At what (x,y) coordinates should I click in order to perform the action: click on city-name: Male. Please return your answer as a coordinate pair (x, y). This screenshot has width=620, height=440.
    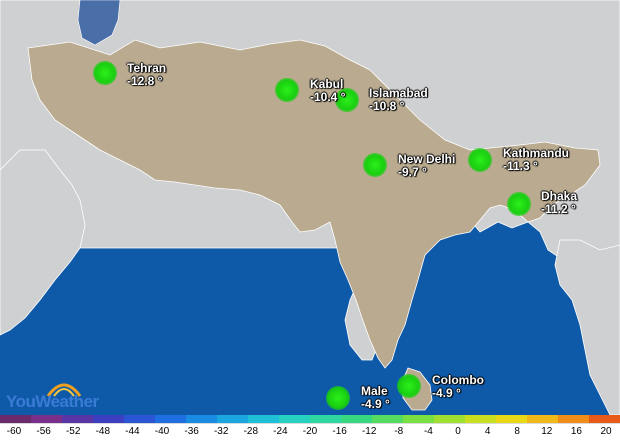
    Looking at the image, I should click on (374, 391).